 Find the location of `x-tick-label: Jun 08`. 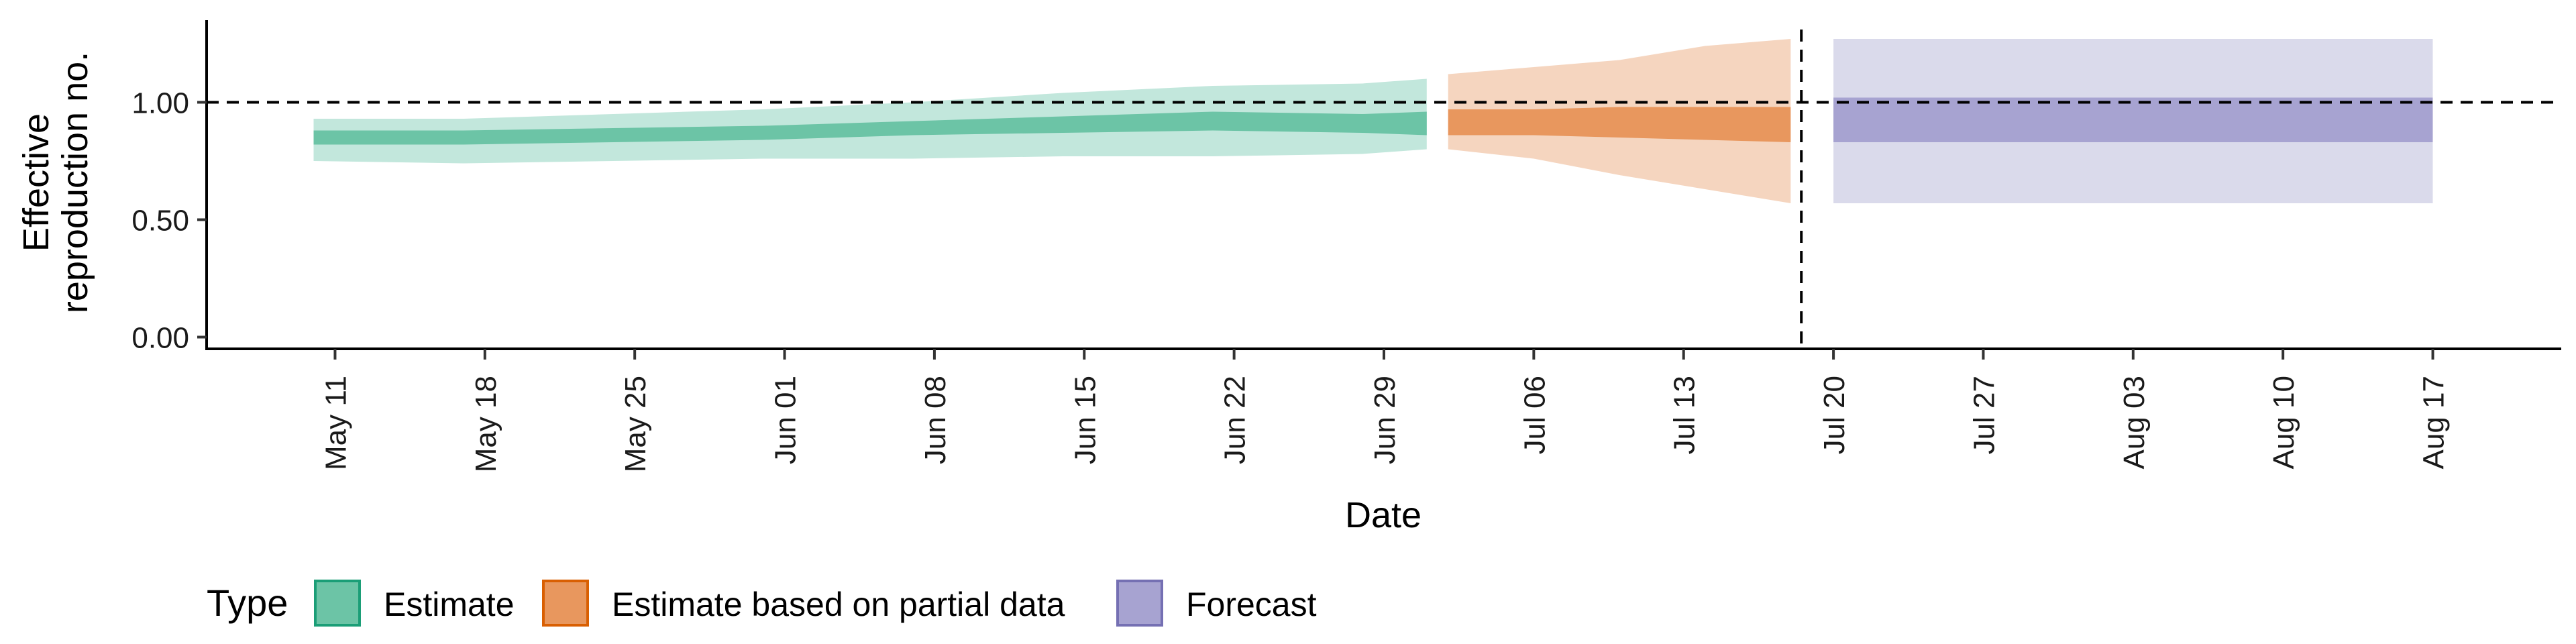

x-tick-label: Jun 08 is located at coordinates (935, 420).